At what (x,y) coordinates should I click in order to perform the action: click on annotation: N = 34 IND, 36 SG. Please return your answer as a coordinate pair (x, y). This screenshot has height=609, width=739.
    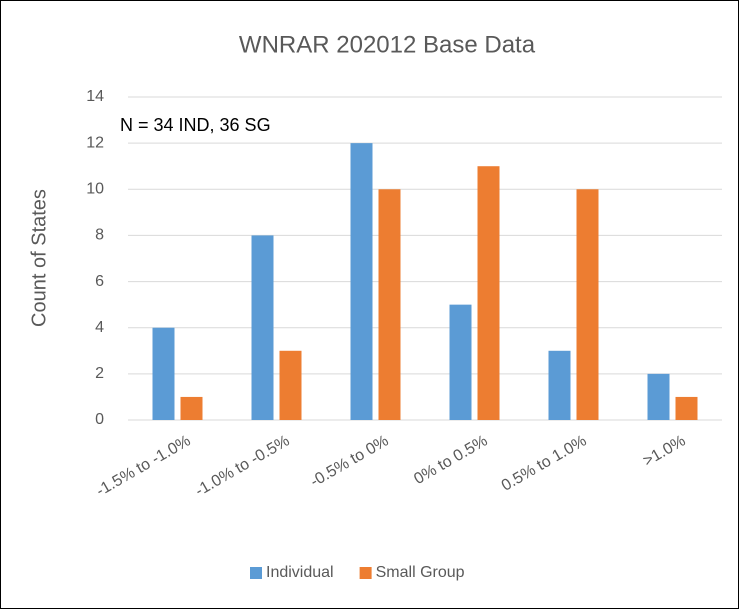
    Looking at the image, I should click on (195, 125).